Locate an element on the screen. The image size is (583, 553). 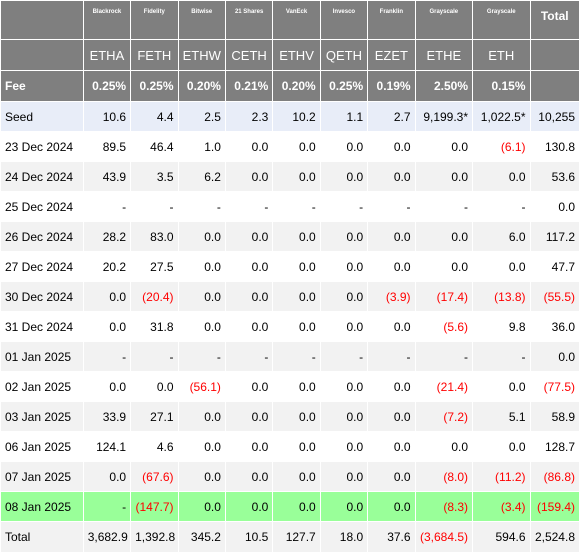
fee-value: 0.25% is located at coordinates (154, 86).